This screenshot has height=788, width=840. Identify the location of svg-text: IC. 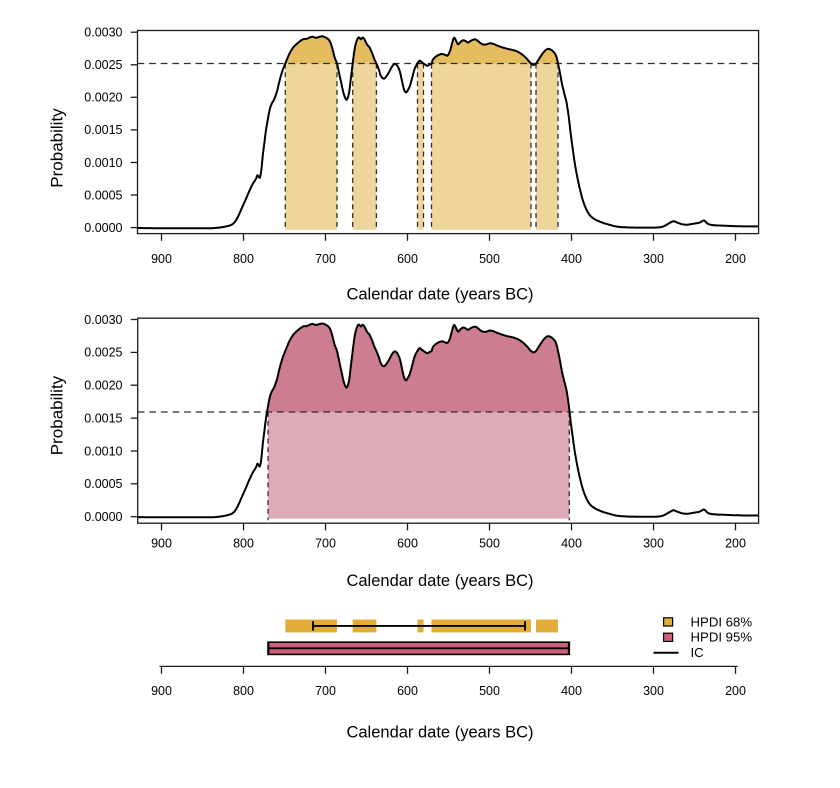
(698, 652).